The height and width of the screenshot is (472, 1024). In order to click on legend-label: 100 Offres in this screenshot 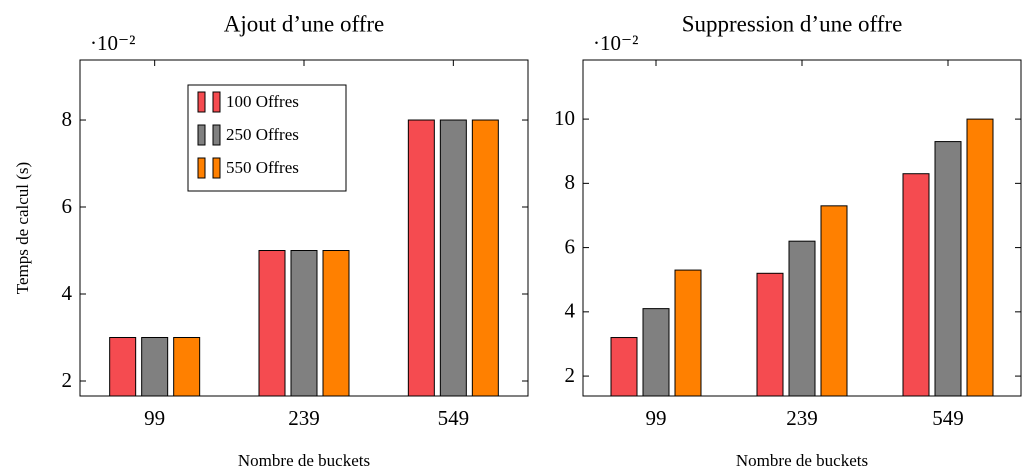, I will do `click(262, 101)`.